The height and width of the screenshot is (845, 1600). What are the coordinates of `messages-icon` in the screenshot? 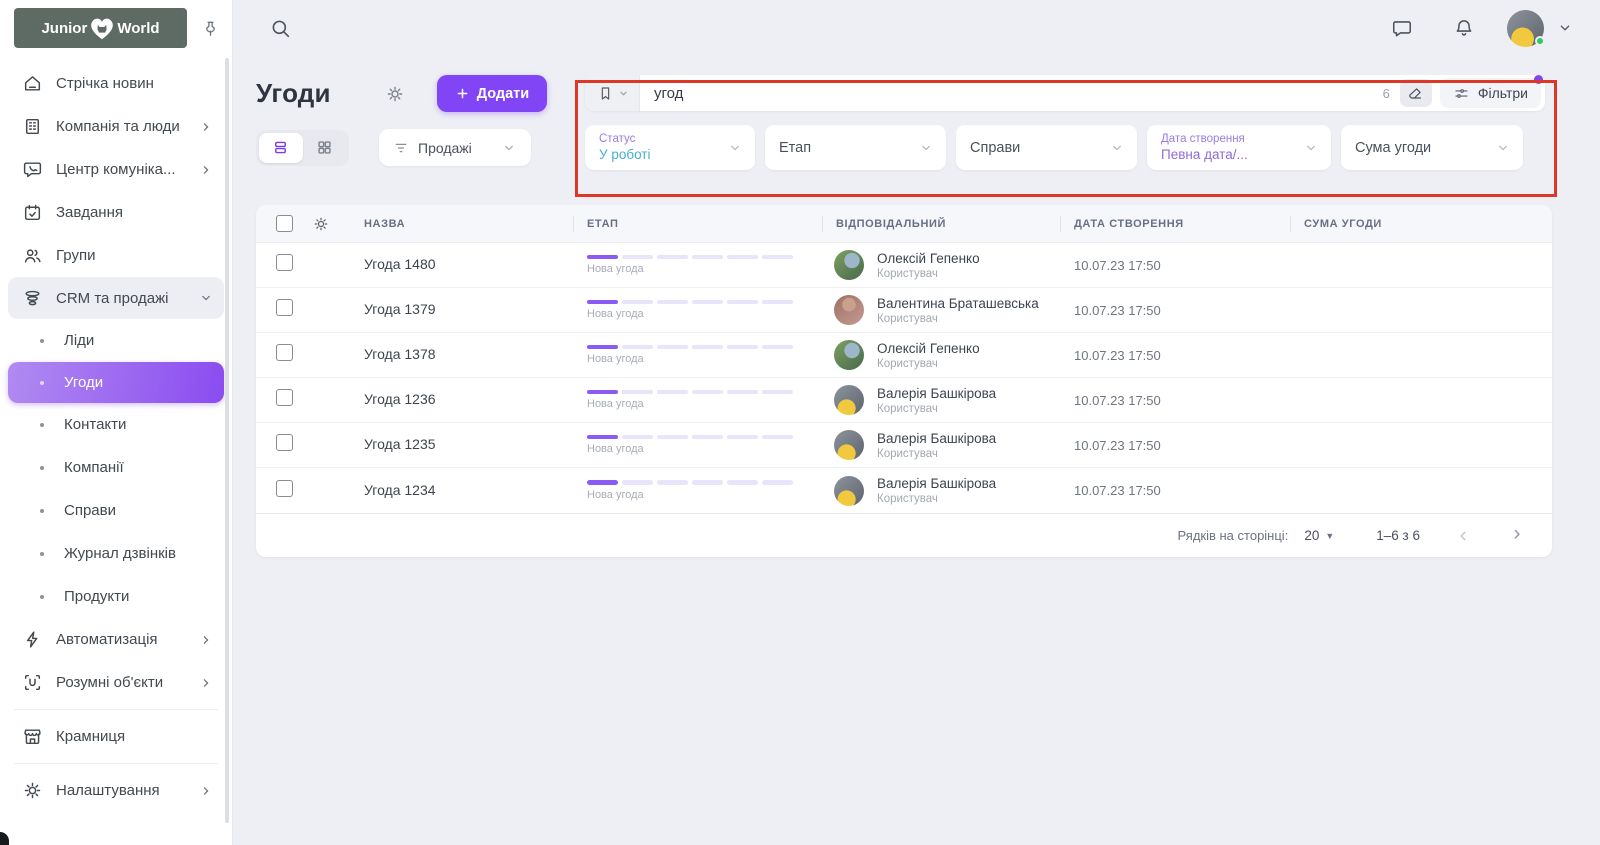 It's located at (1402, 28).